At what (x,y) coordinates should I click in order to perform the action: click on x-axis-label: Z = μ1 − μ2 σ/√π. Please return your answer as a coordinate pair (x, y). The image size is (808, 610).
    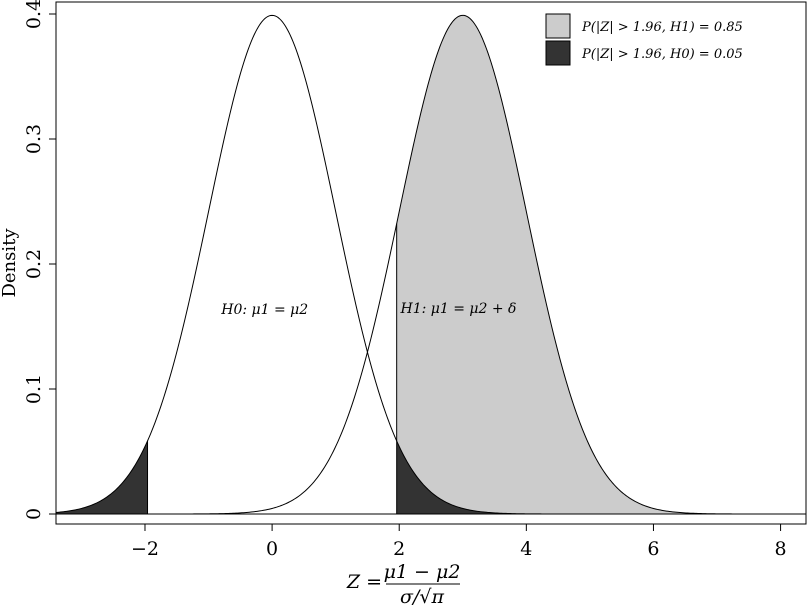
    Looking at the image, I should click on (403, 584).